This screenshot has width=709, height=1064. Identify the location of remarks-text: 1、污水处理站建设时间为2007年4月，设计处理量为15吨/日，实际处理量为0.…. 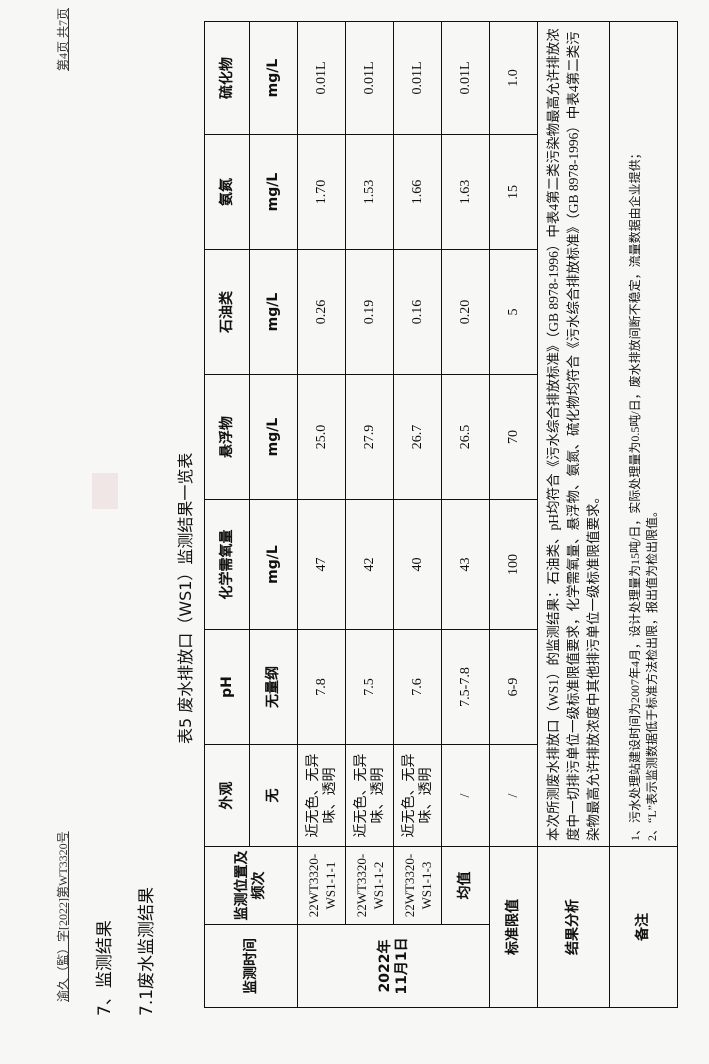
(643, 434).